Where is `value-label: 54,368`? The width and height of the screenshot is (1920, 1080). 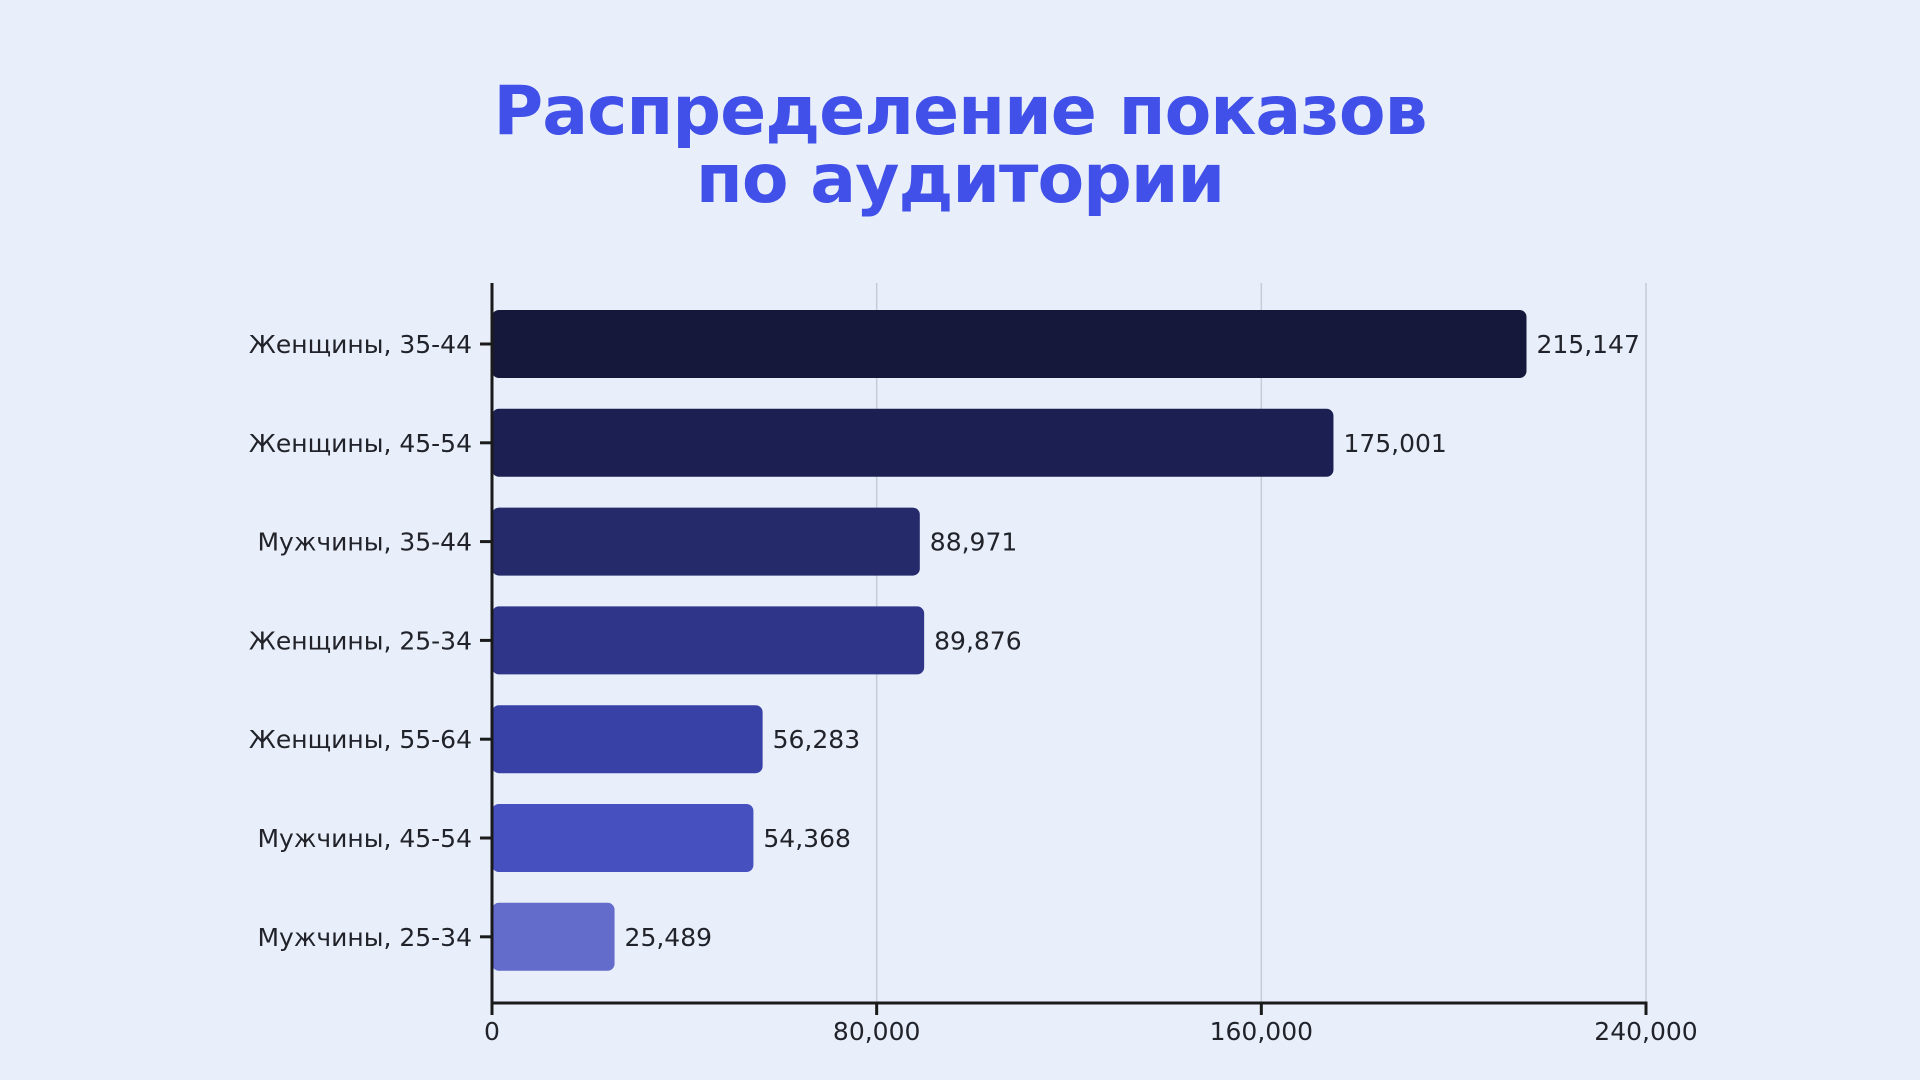
value-label: 54,368 is located at coordinates (806, 838).